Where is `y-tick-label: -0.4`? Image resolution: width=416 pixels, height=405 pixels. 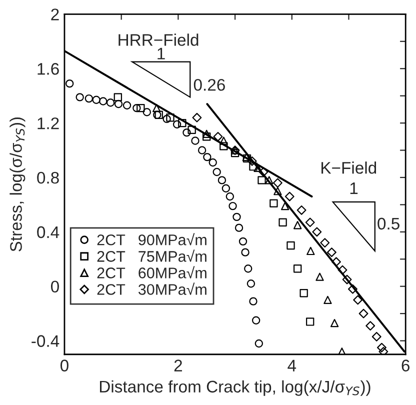 y-tick-label: -0.4 is located at coordinates (46, 341).